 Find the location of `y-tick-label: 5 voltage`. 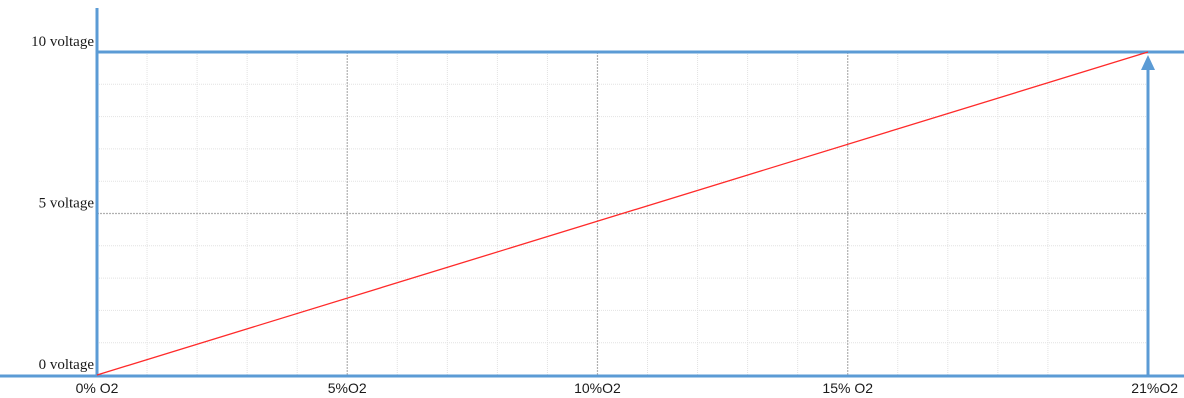

y-tick-label: 5 voltage is located at coordinates (67, 204).